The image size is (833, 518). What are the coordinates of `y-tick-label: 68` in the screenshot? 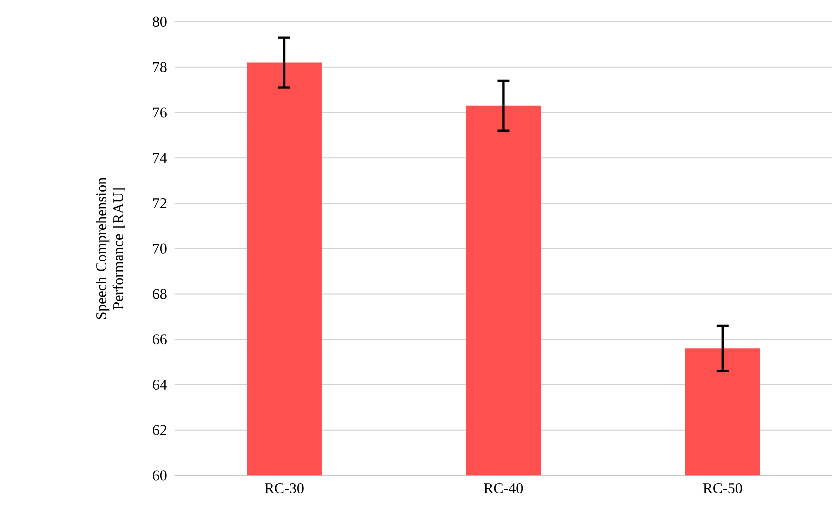 It's located at (160, 294).